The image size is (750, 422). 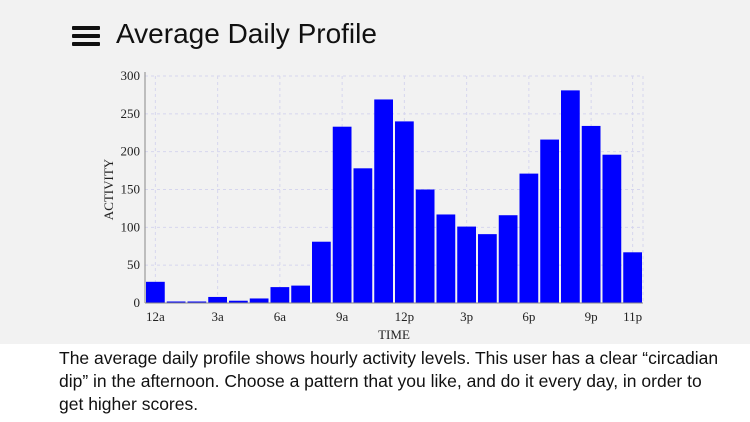 What do you see at coordinates (300, 294) in the screenshot?
I see `bar-7a` at bounding box center [300, 294].